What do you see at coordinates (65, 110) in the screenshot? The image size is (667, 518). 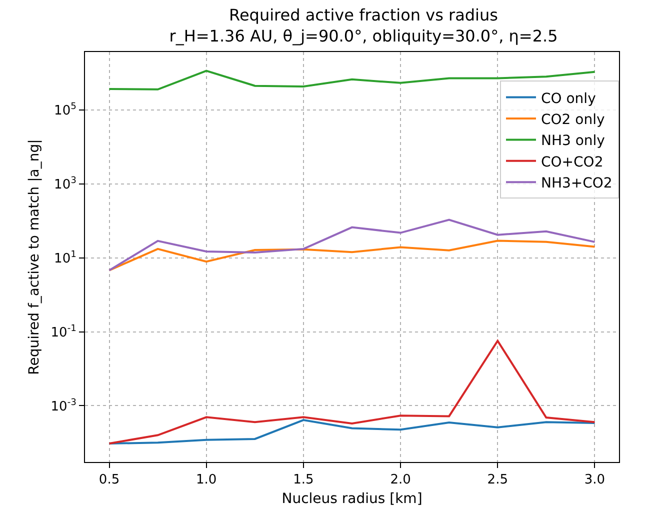 I see `y-tick-label: 10$^{5}$` at bounding box center [65, 110].